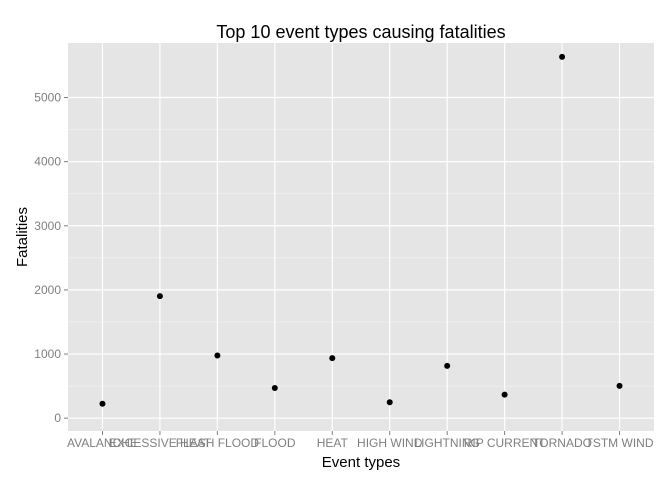 The image size is (672, 485). What do you see at coordinates (22, 237) in the screenshot?
I see `y-axis-label: Fatalities` at bounding box center [22, 237].